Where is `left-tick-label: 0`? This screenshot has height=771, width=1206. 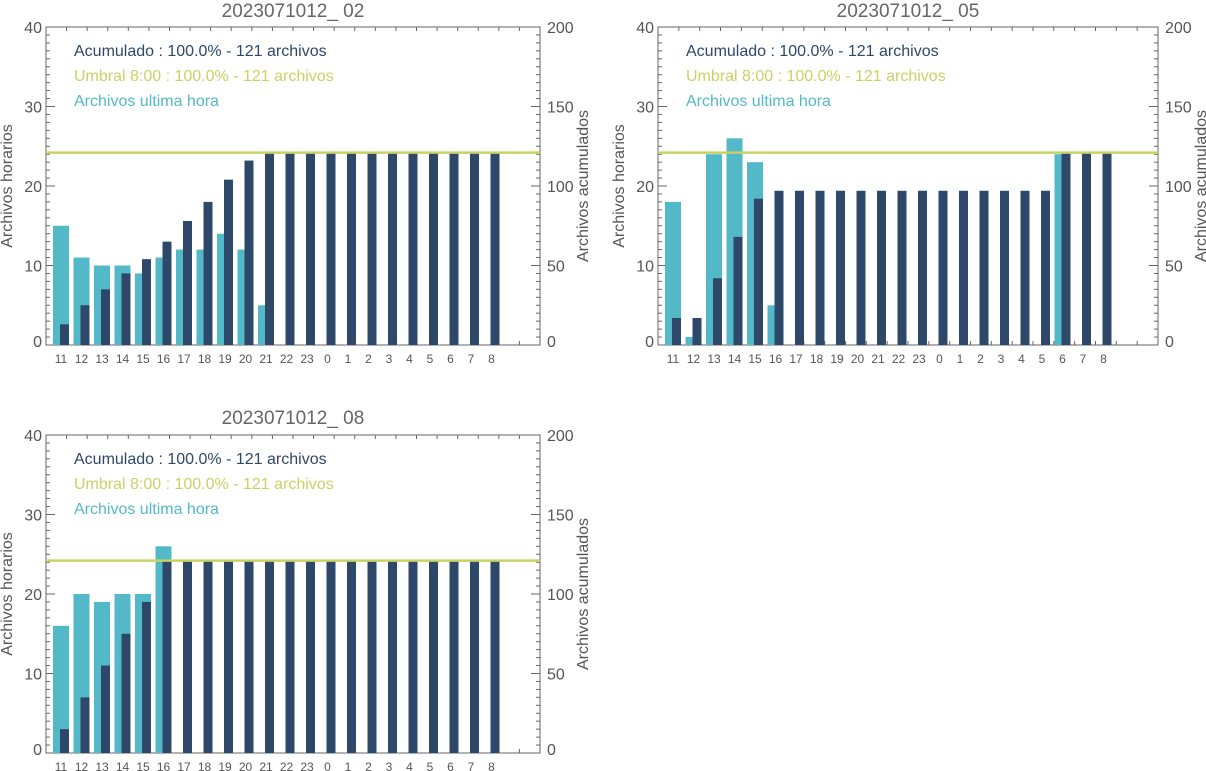
left-tick-label: 0 is located at coordinates (649, 342).